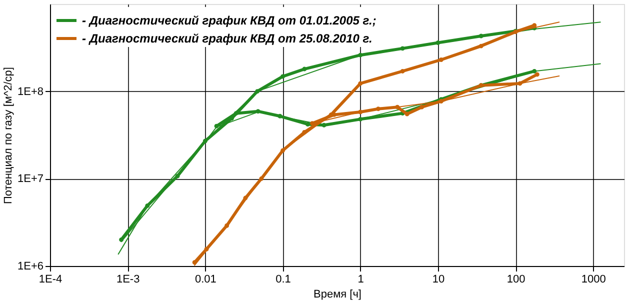  I want to click on x-axis-title: Время [ч], so click(338, 294).